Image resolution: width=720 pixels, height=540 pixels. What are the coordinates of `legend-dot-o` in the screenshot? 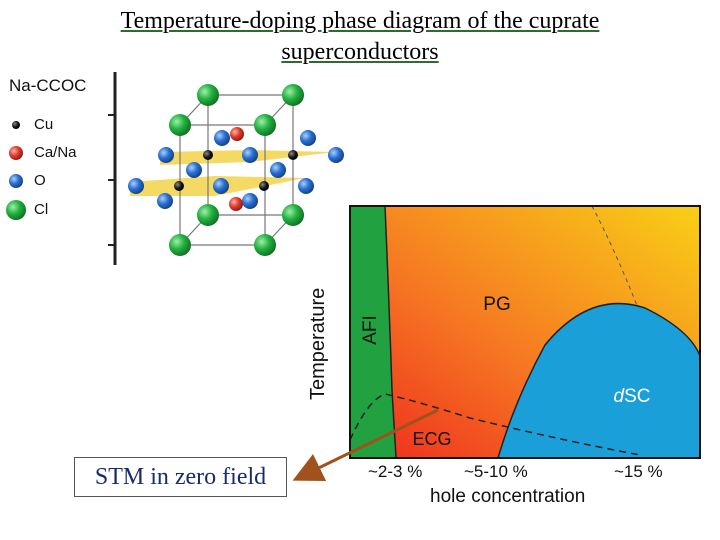 It's located at (16, 181).